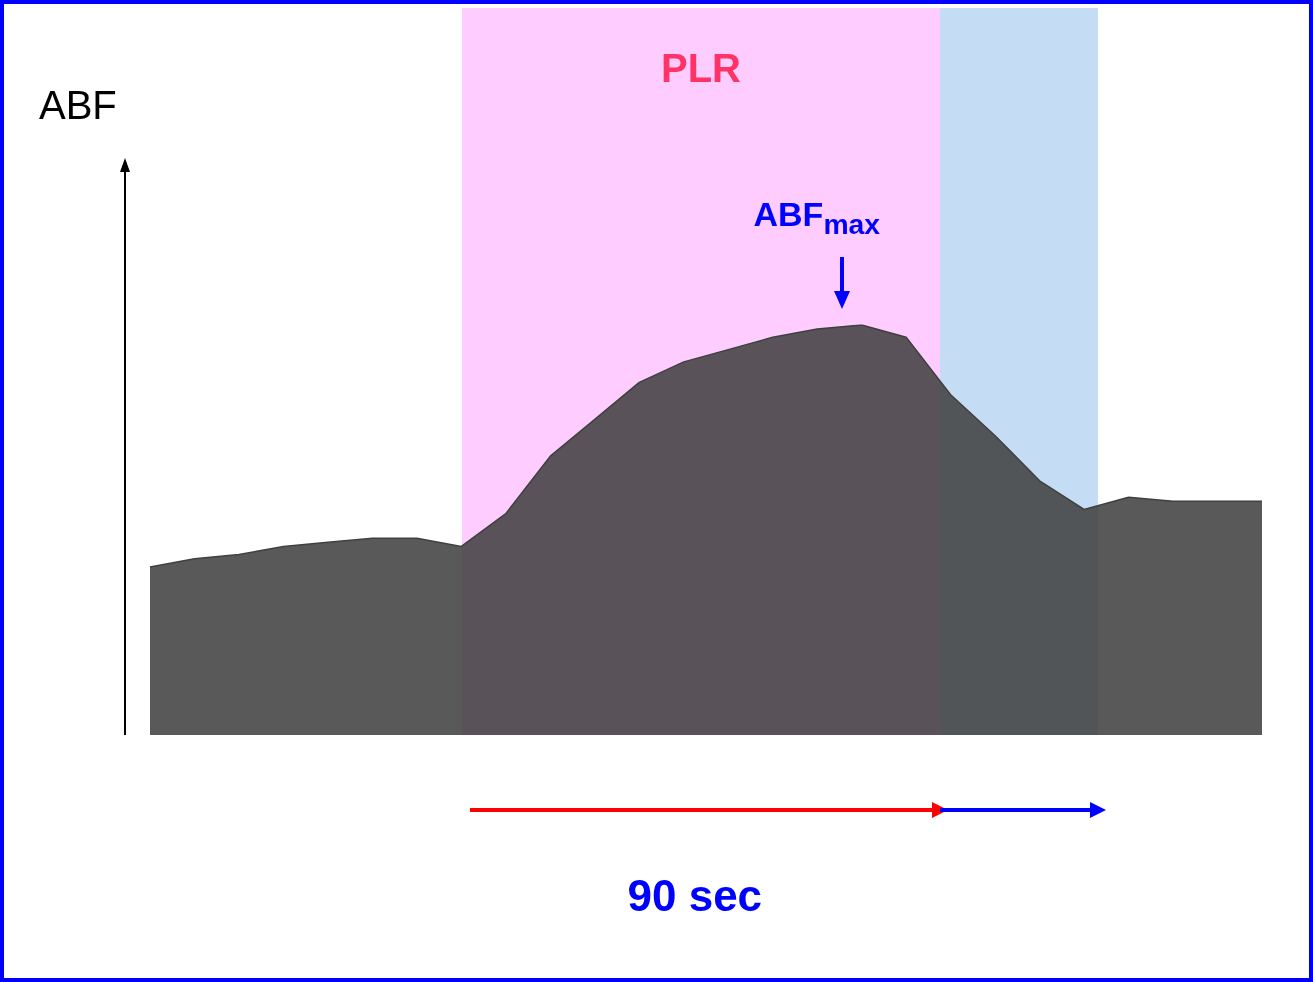 This screenshot has width=1313, height=982. I want to click on text: 90 sec, so click(695, 896).